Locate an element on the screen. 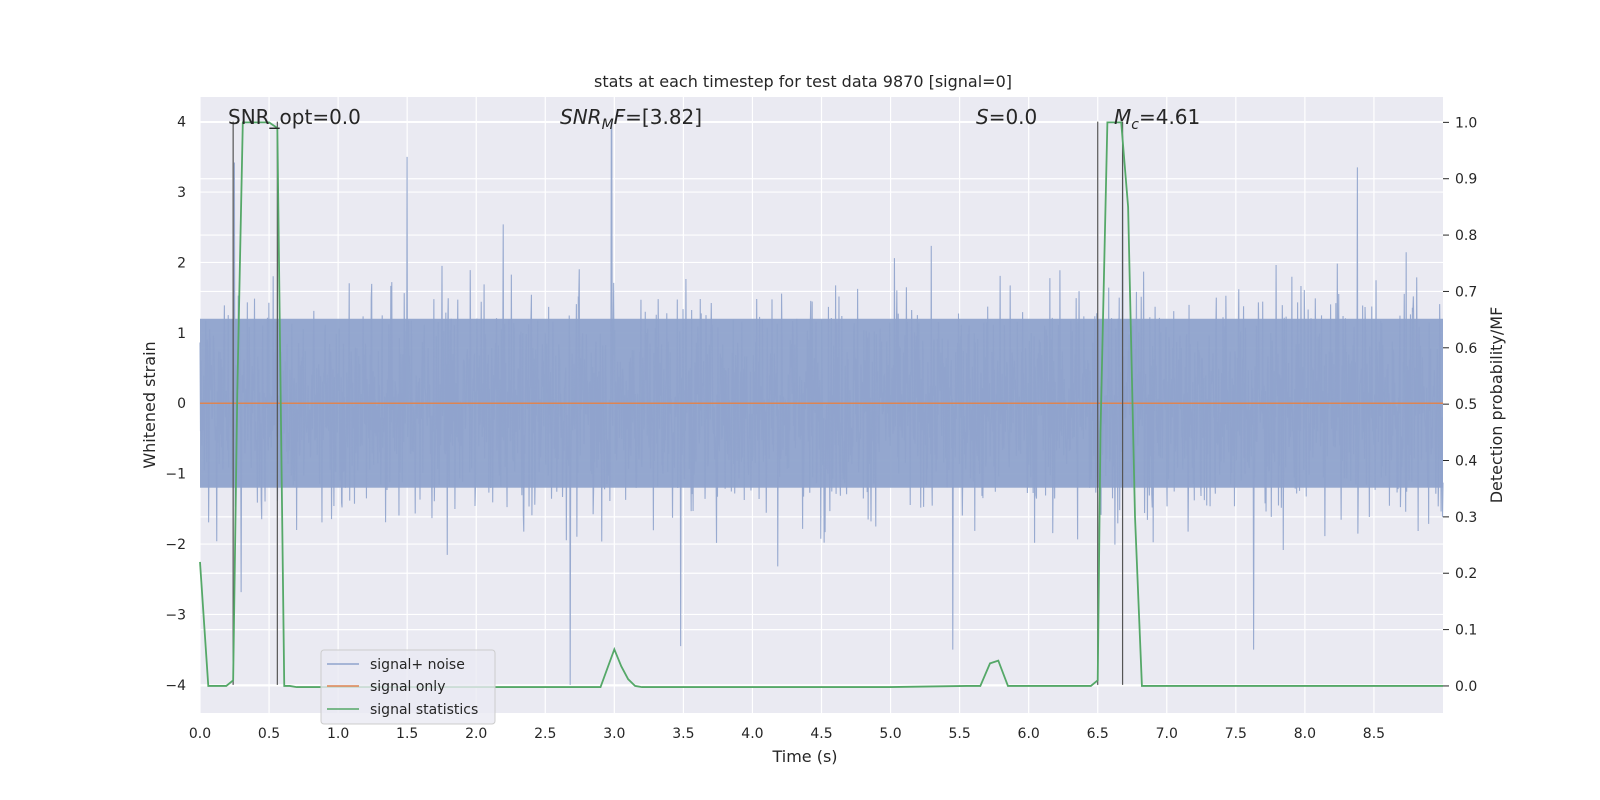 Image resolution: width=1600 pixels, height=800 pixels. s-main: S is located at coordinates (982, 117).